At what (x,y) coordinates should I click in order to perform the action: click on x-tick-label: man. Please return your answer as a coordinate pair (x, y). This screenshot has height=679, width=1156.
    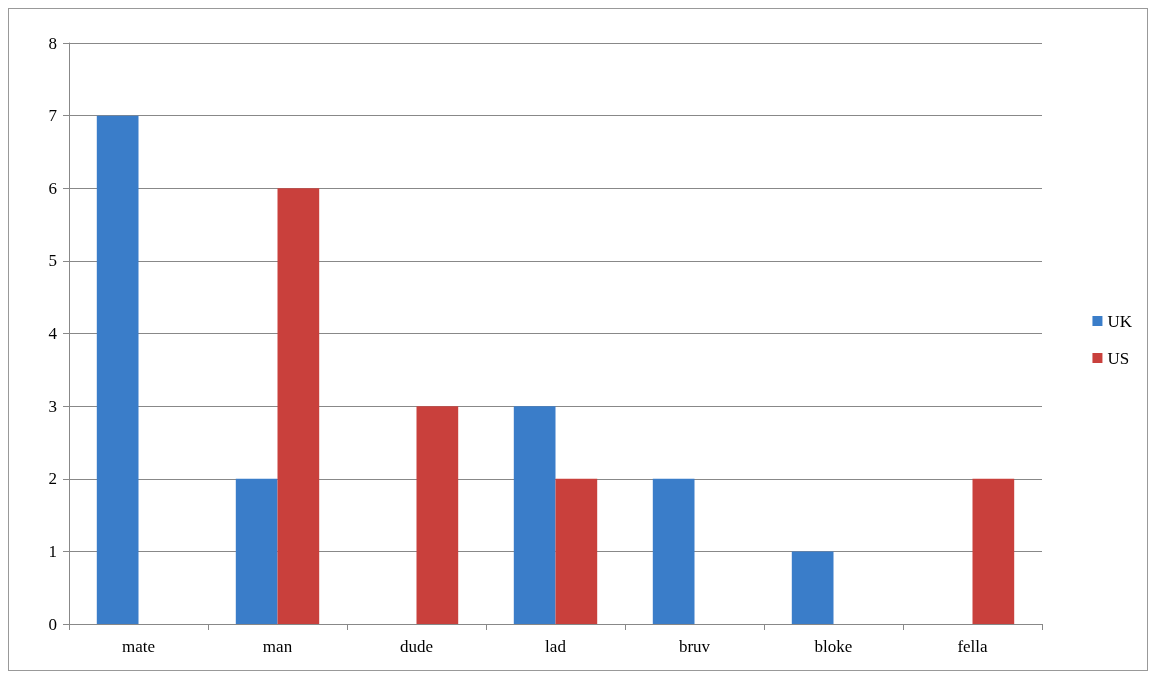
    Looking at the image, I should click on (277, 646).